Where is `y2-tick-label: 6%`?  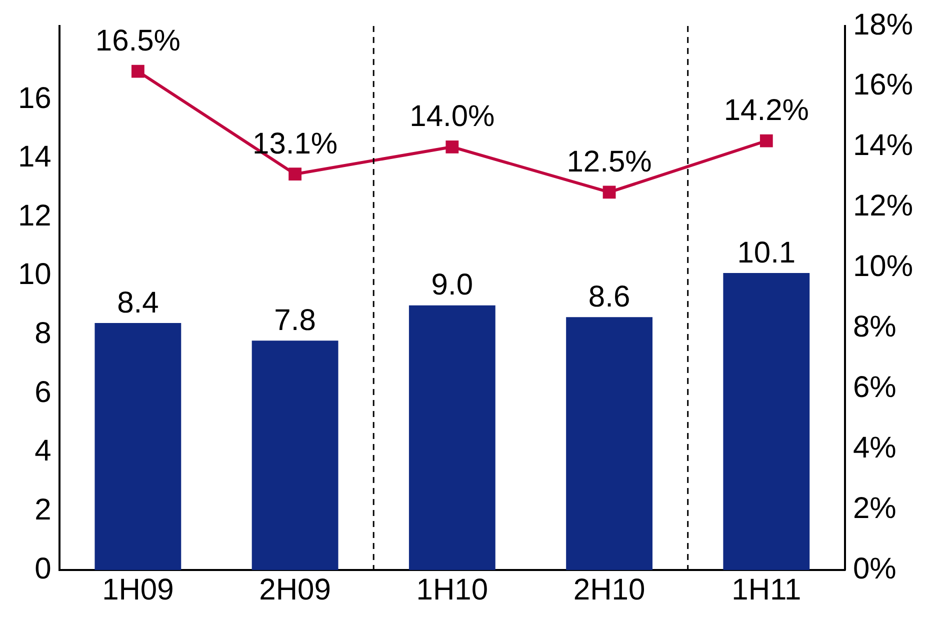
y2-tick-label: 6% is located at coordinates (874, 387).